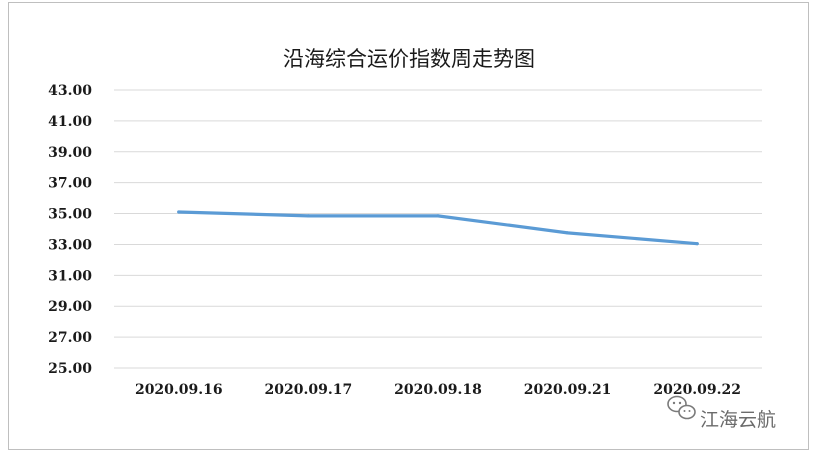  I want to click on x-tick-label: 2020.09.18, so click(438, 390).